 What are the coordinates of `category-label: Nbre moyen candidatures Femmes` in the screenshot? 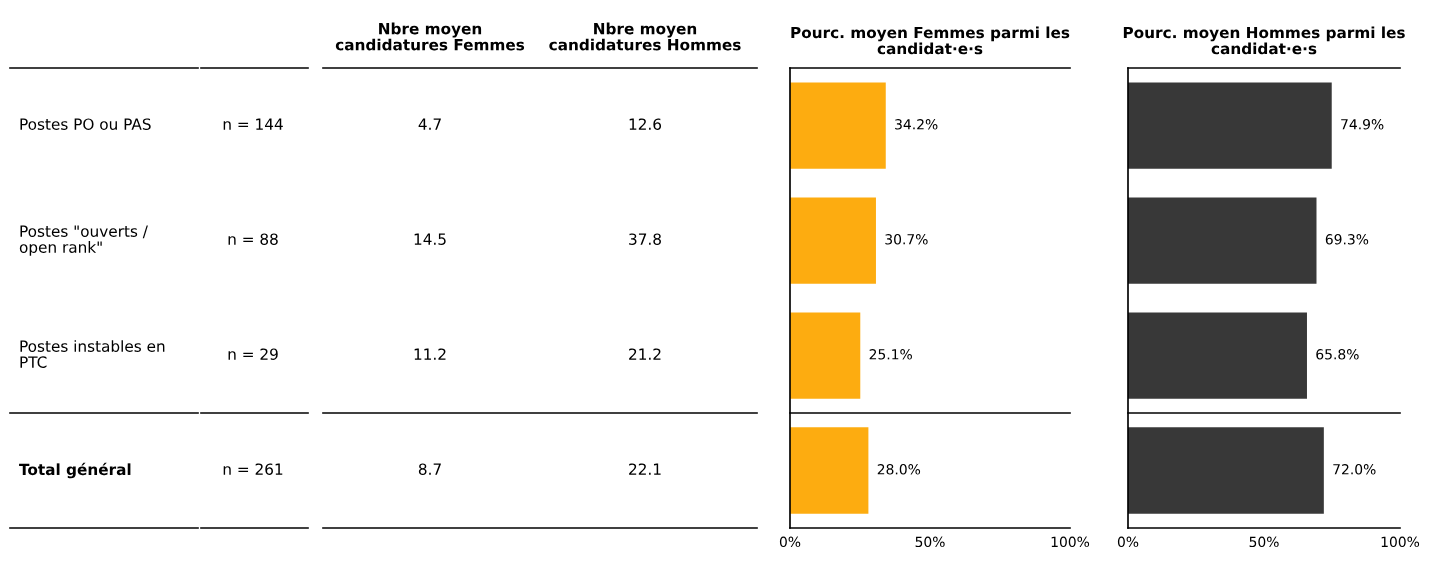 It's located at (430, 36).